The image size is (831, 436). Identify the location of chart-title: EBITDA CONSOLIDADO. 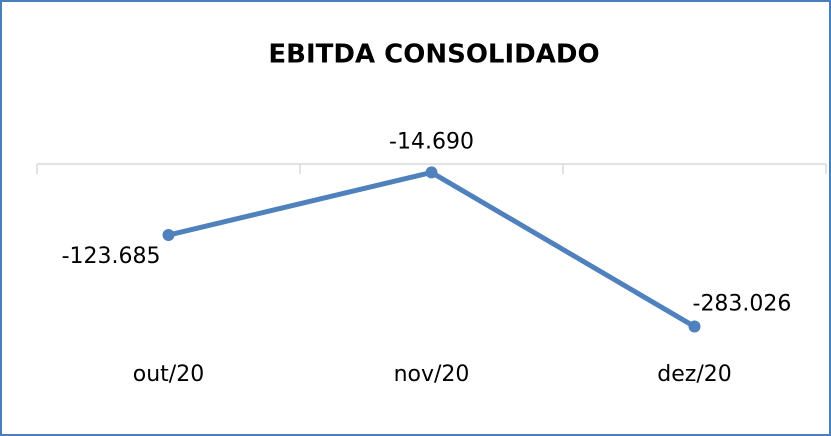
(433, 55).